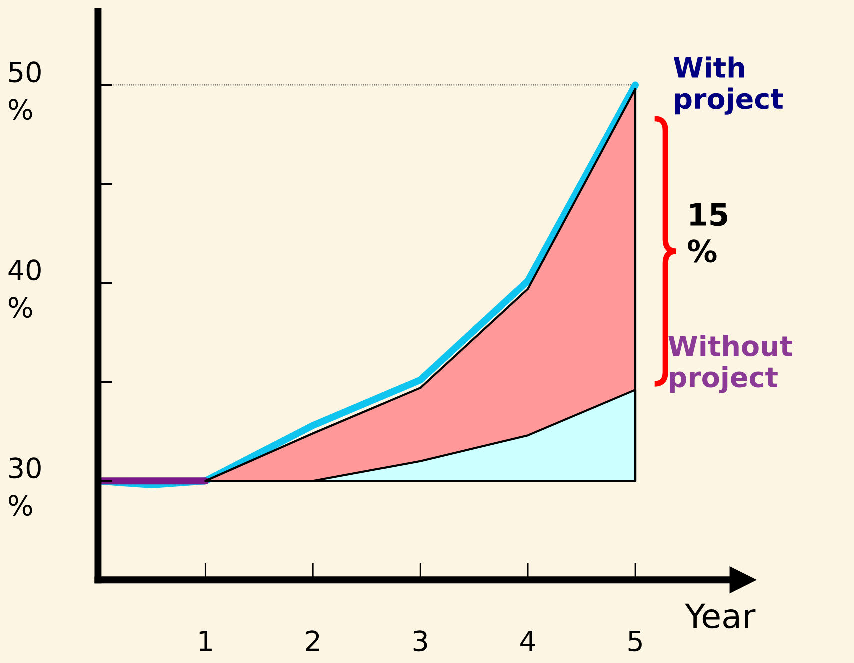 Image resolution: width=854 pixels, height=663 pixels. Describe the element at coordinates (635, 641) in the screenshot. I see `x-tick-label: 5` at that location.